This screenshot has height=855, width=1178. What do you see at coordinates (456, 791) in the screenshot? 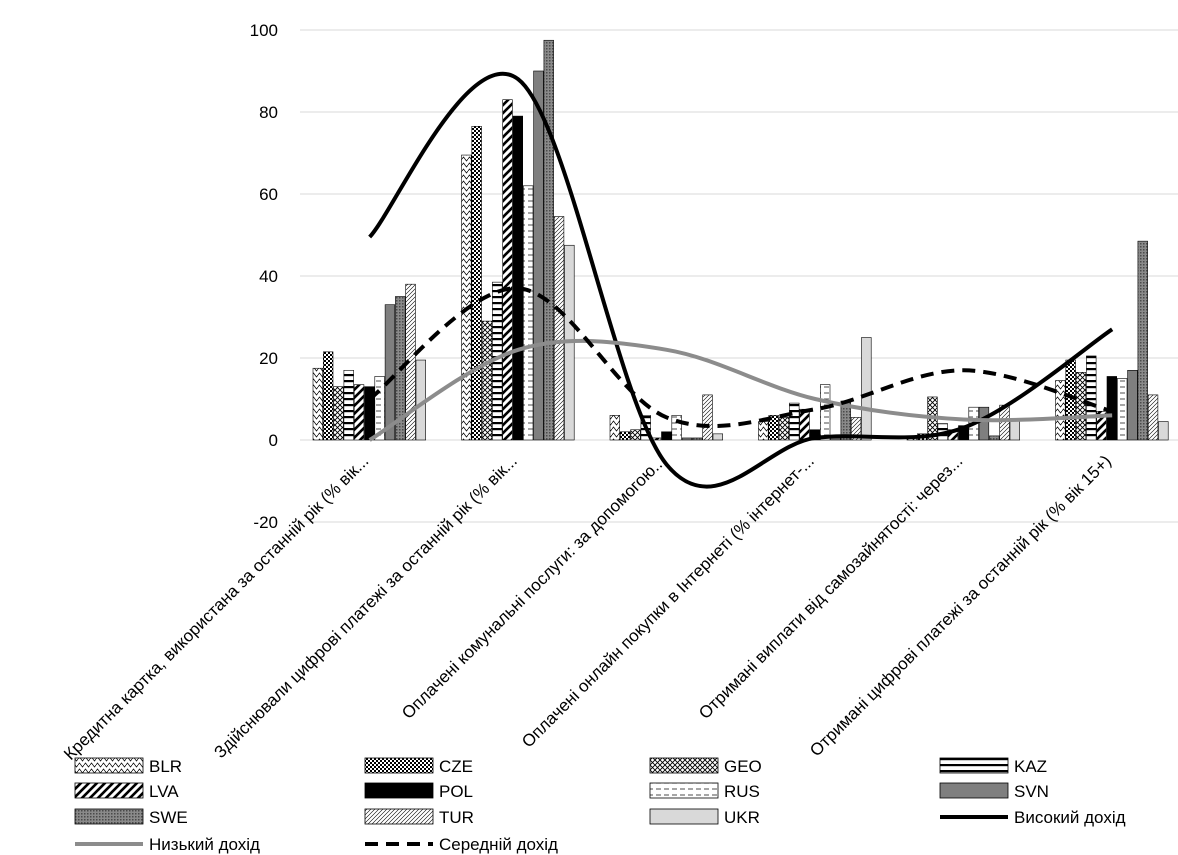
I see `legend-label: POL` at bounding box center [456, 791].